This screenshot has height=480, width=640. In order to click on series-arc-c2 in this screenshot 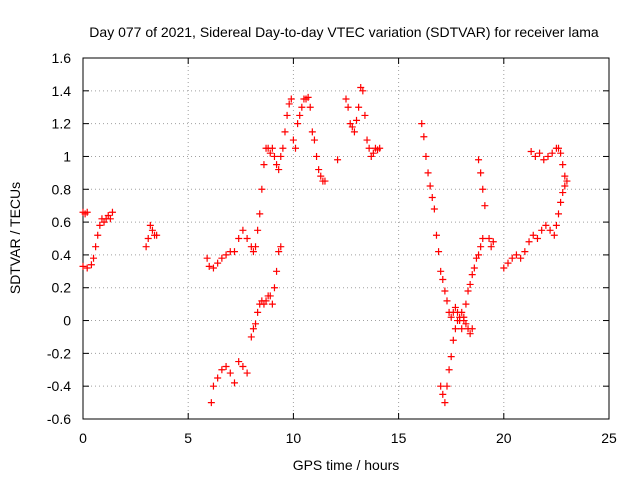, I will do `click(246, 325)`.